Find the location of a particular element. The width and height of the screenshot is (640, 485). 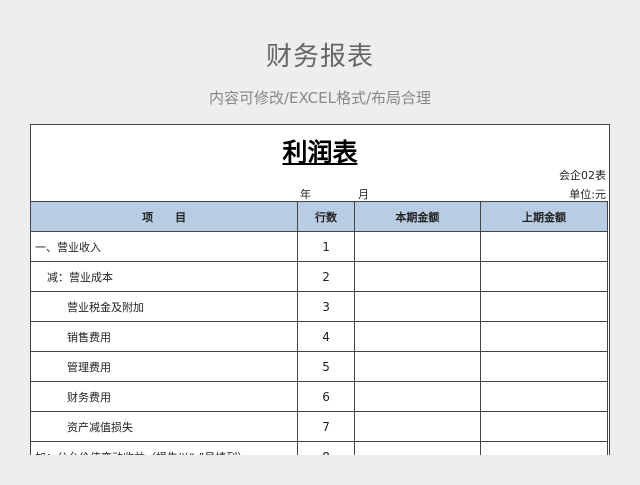

item-cell: 一、营业收入 is located at coordinates (165, 246).